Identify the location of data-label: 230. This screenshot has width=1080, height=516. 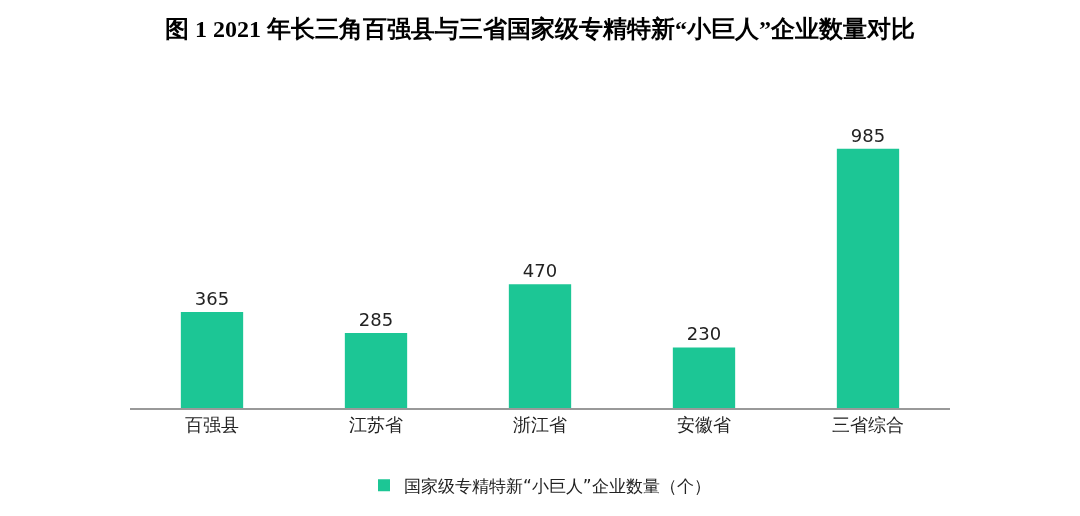
(704, 334).